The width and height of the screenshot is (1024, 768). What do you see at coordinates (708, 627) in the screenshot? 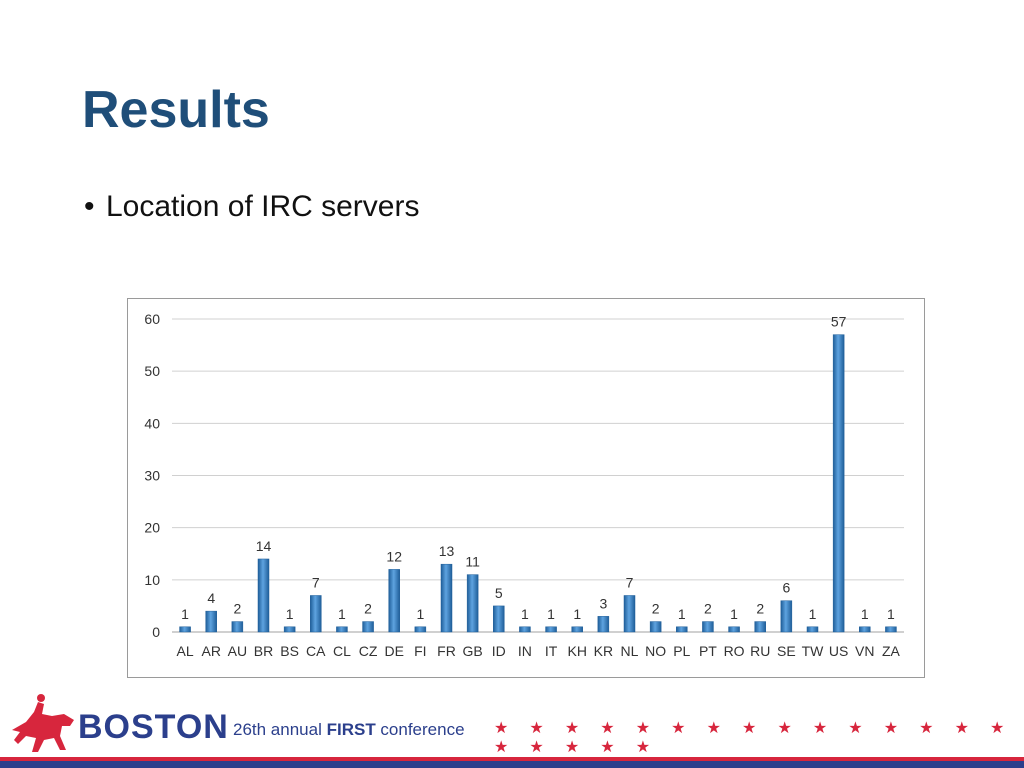
I see `bar-PT` at bounding box center [708, 627].